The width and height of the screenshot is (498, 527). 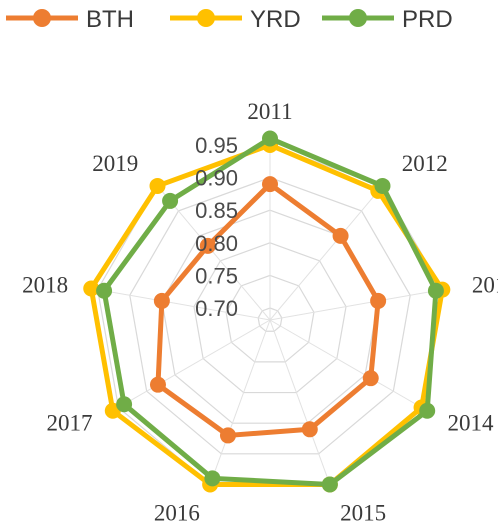 What do you see at coordinates (235, 19) in the screenshot?
I see `legend-item-YRD: YRD` at bounding box center [235, 19].